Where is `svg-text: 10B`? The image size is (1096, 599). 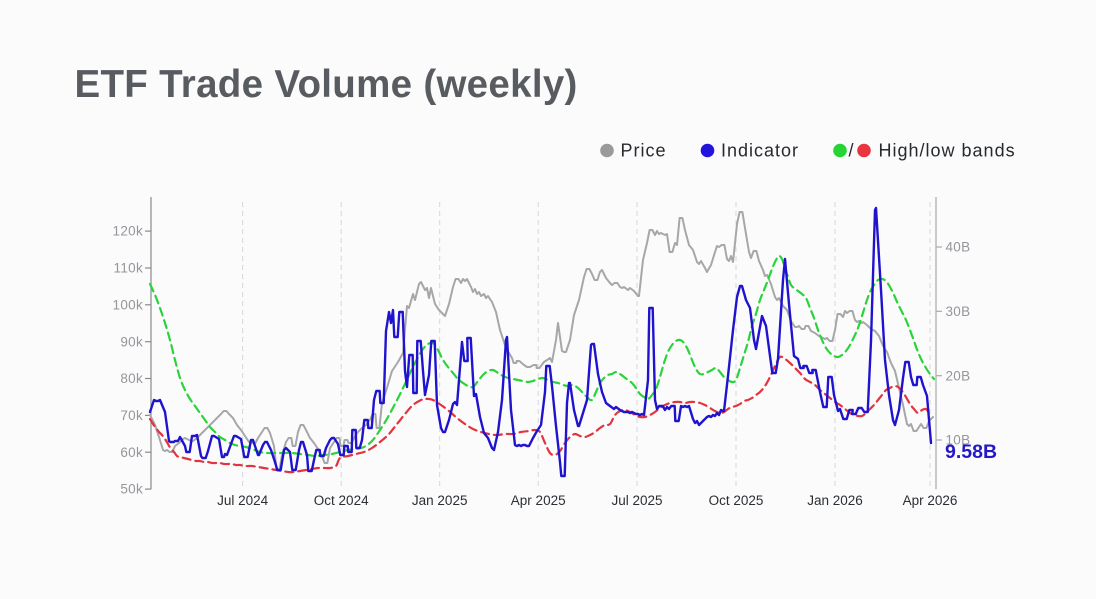 svg-text: 10B is located at coordinates (958, 440).